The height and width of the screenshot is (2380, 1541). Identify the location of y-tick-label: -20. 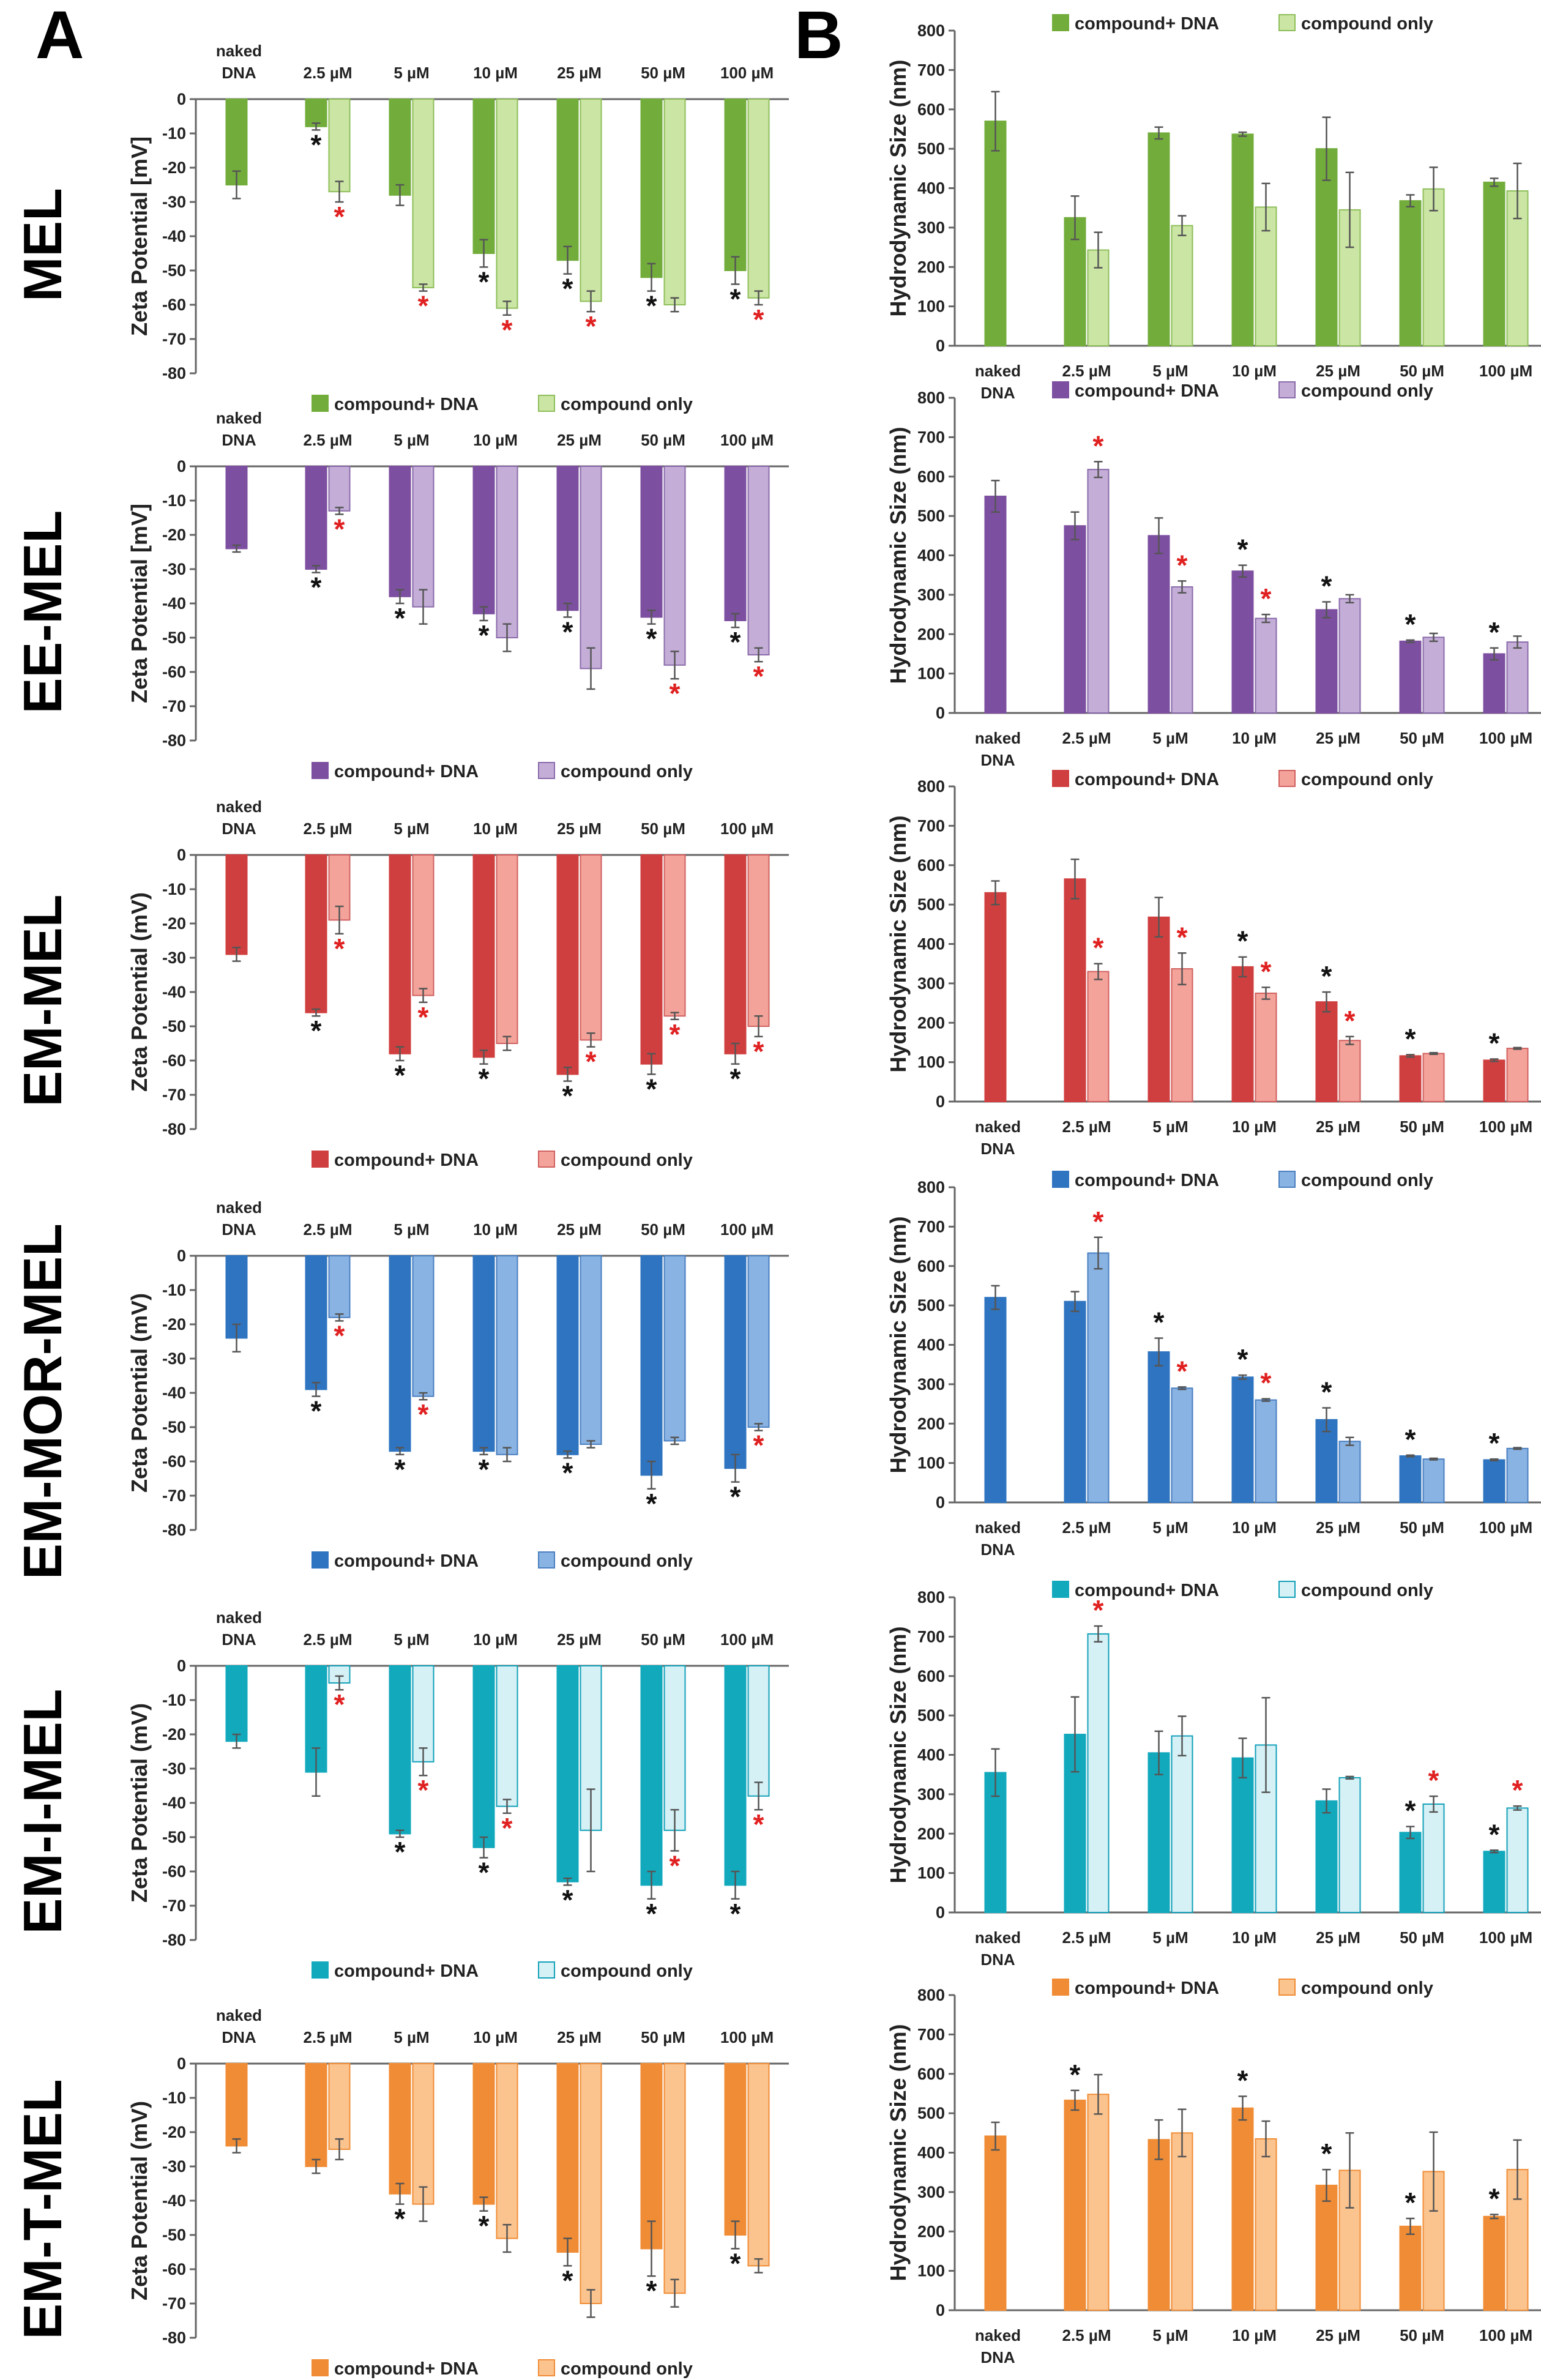
(174, 168).